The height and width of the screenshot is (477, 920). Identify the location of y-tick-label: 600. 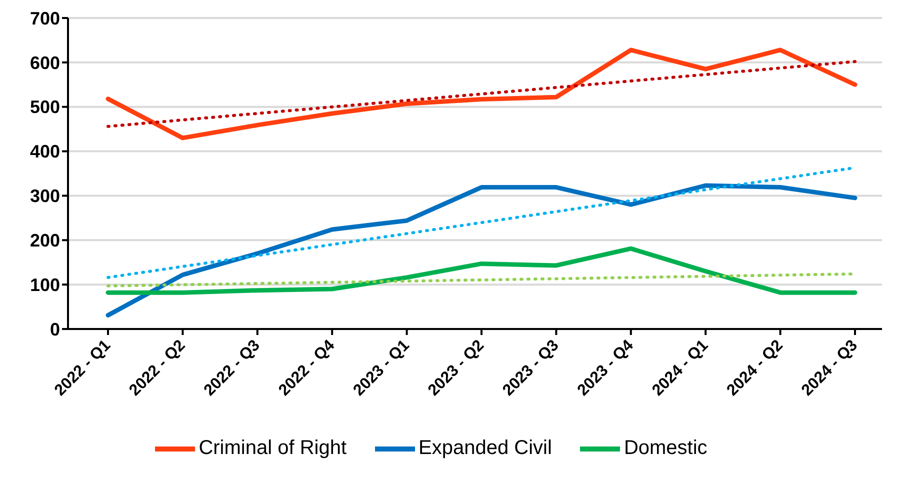
(45, 62).